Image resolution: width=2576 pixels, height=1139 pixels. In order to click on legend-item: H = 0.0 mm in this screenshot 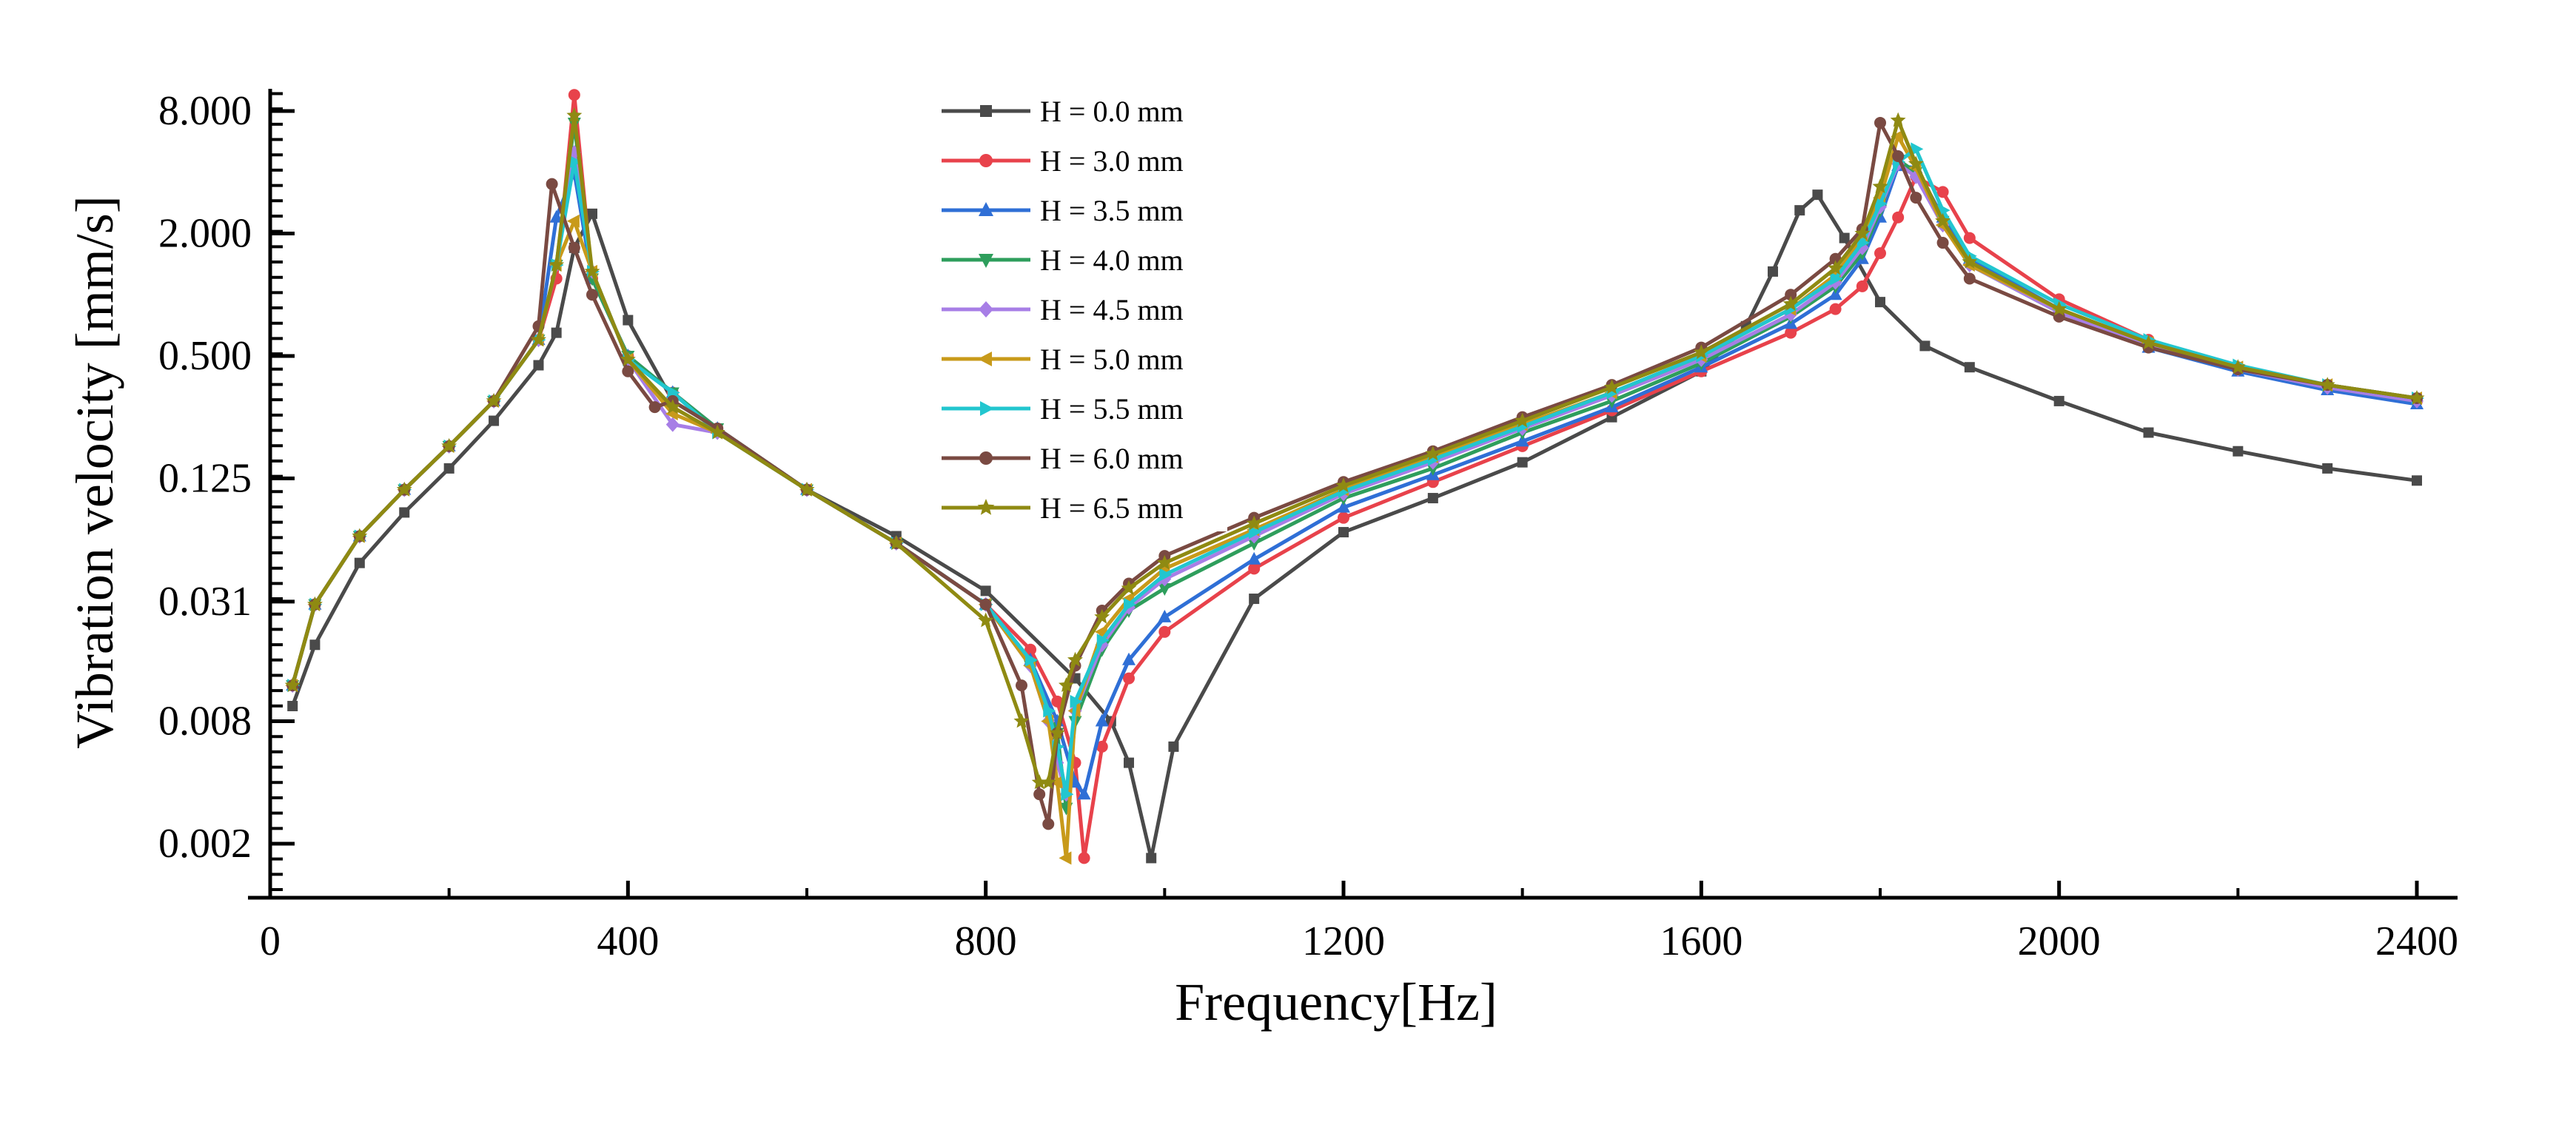, I will do `click(1063, 111)`.